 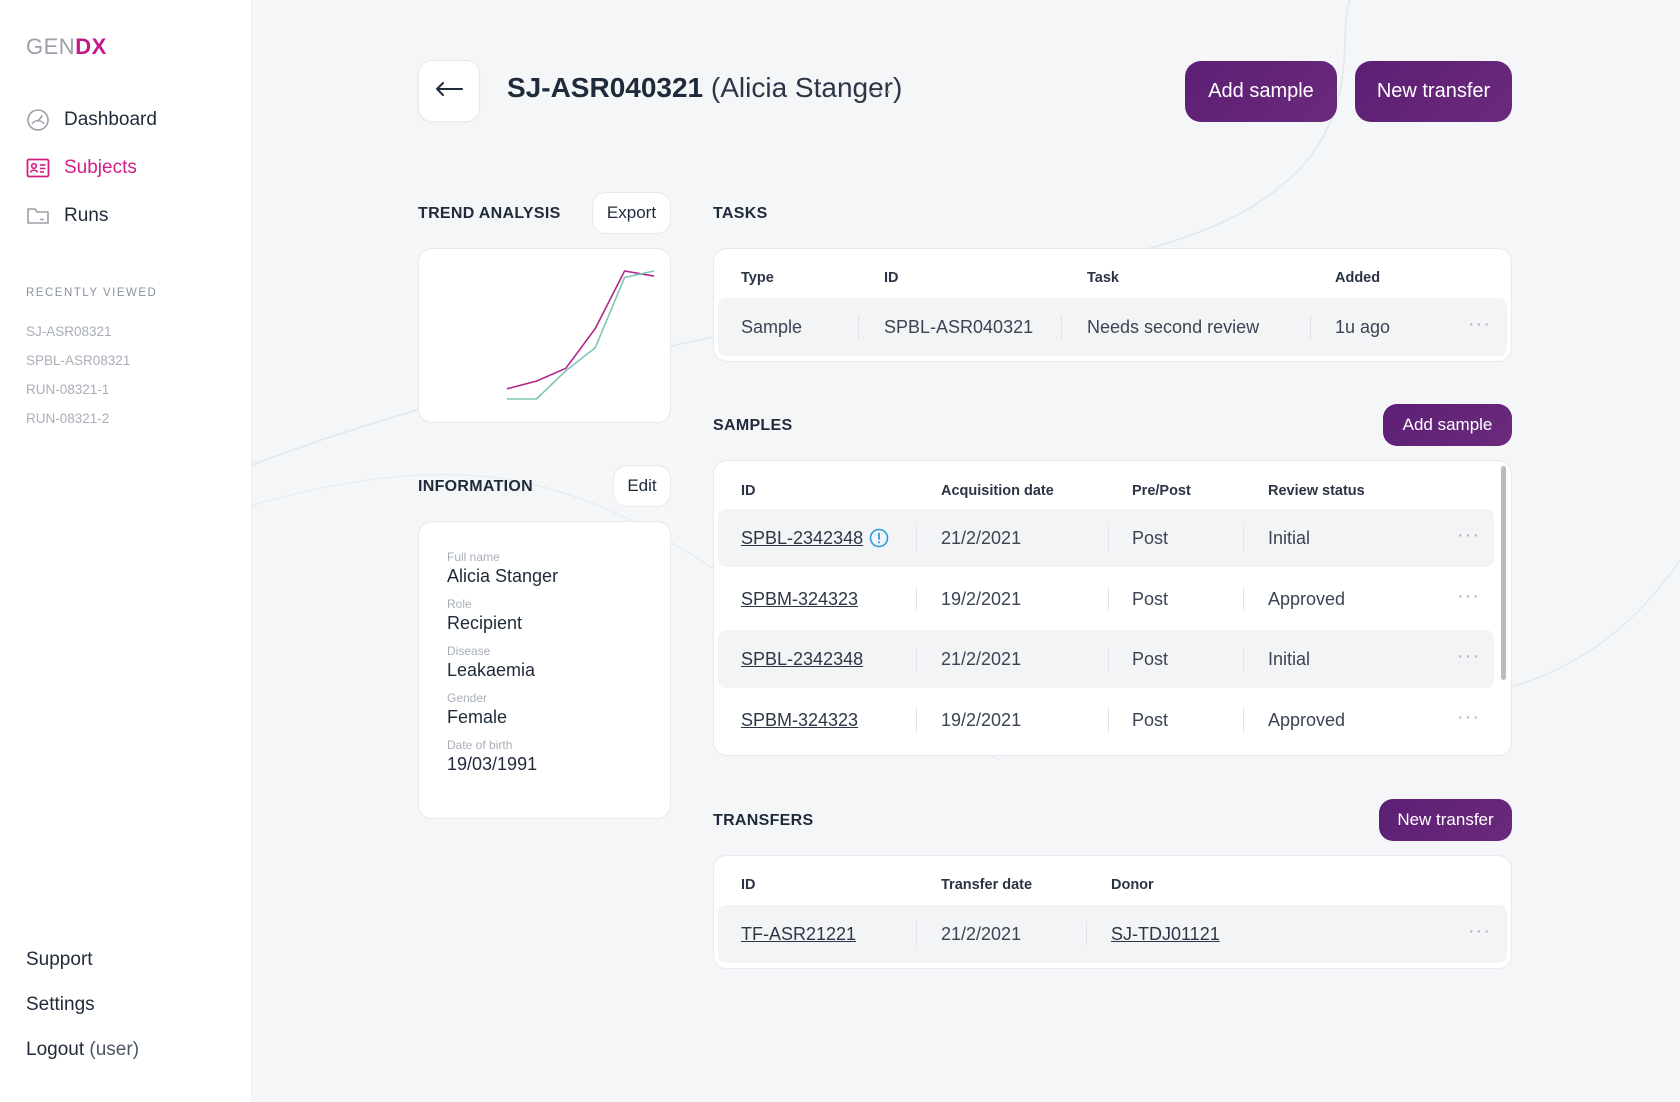 What do you see at coordinates (1165, 934) in the screenshot?
I see `donor-link: SJ-TDJ01121` at bounding box center [1165, 934].